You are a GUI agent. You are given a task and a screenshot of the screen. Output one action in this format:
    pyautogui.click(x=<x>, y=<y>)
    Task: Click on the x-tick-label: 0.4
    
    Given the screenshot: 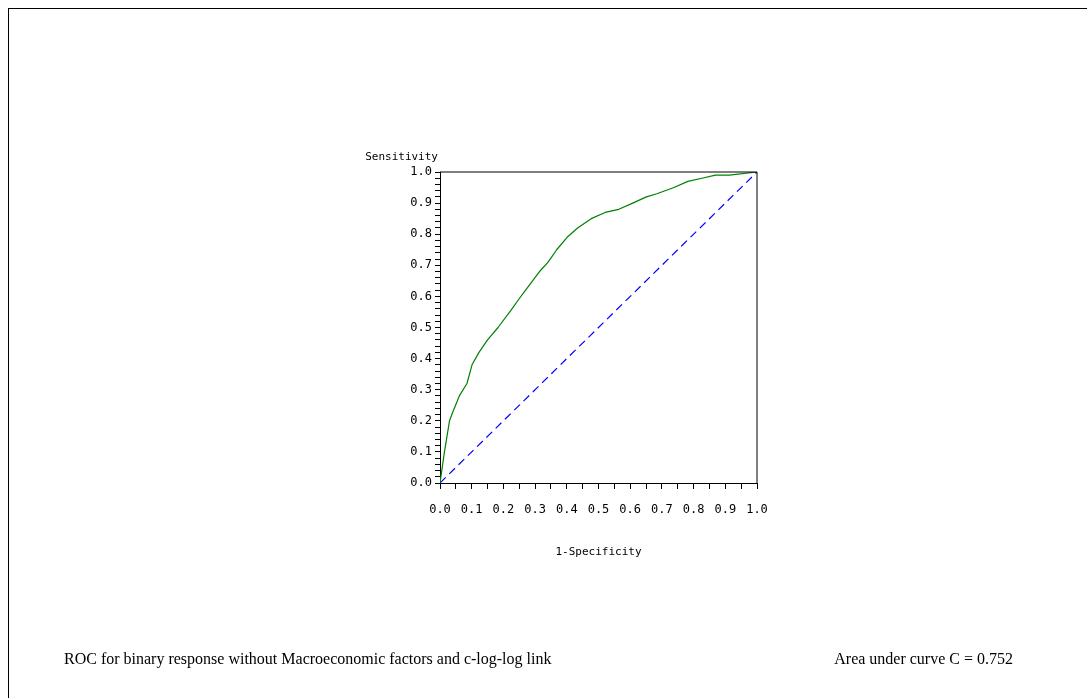 What is the action you would take?
    pyautogui.click(x=566, y=509)
    